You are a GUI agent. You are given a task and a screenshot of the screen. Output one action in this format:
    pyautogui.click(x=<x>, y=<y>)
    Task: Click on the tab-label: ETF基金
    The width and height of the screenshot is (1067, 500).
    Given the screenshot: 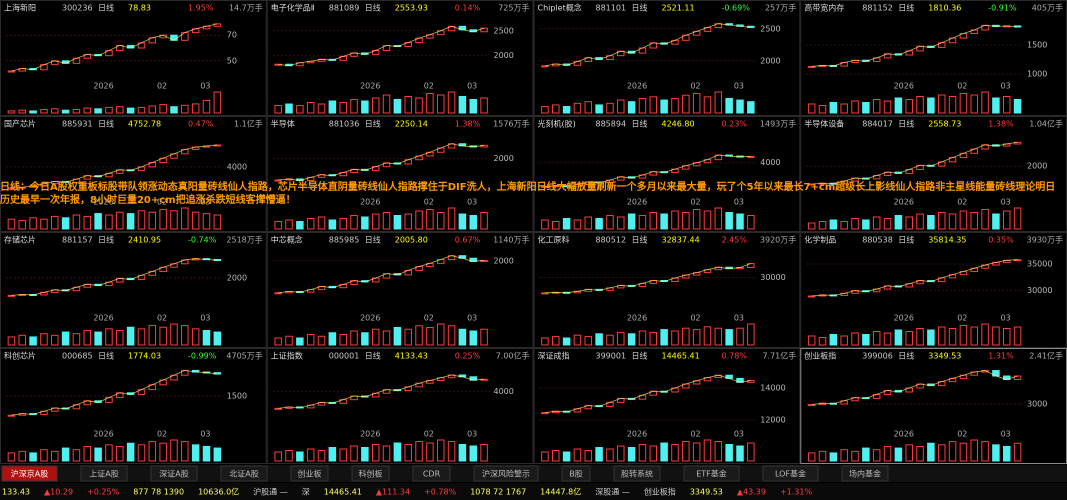 What is the action you would take?
    pyautogui.click(x=711, y=474)
    